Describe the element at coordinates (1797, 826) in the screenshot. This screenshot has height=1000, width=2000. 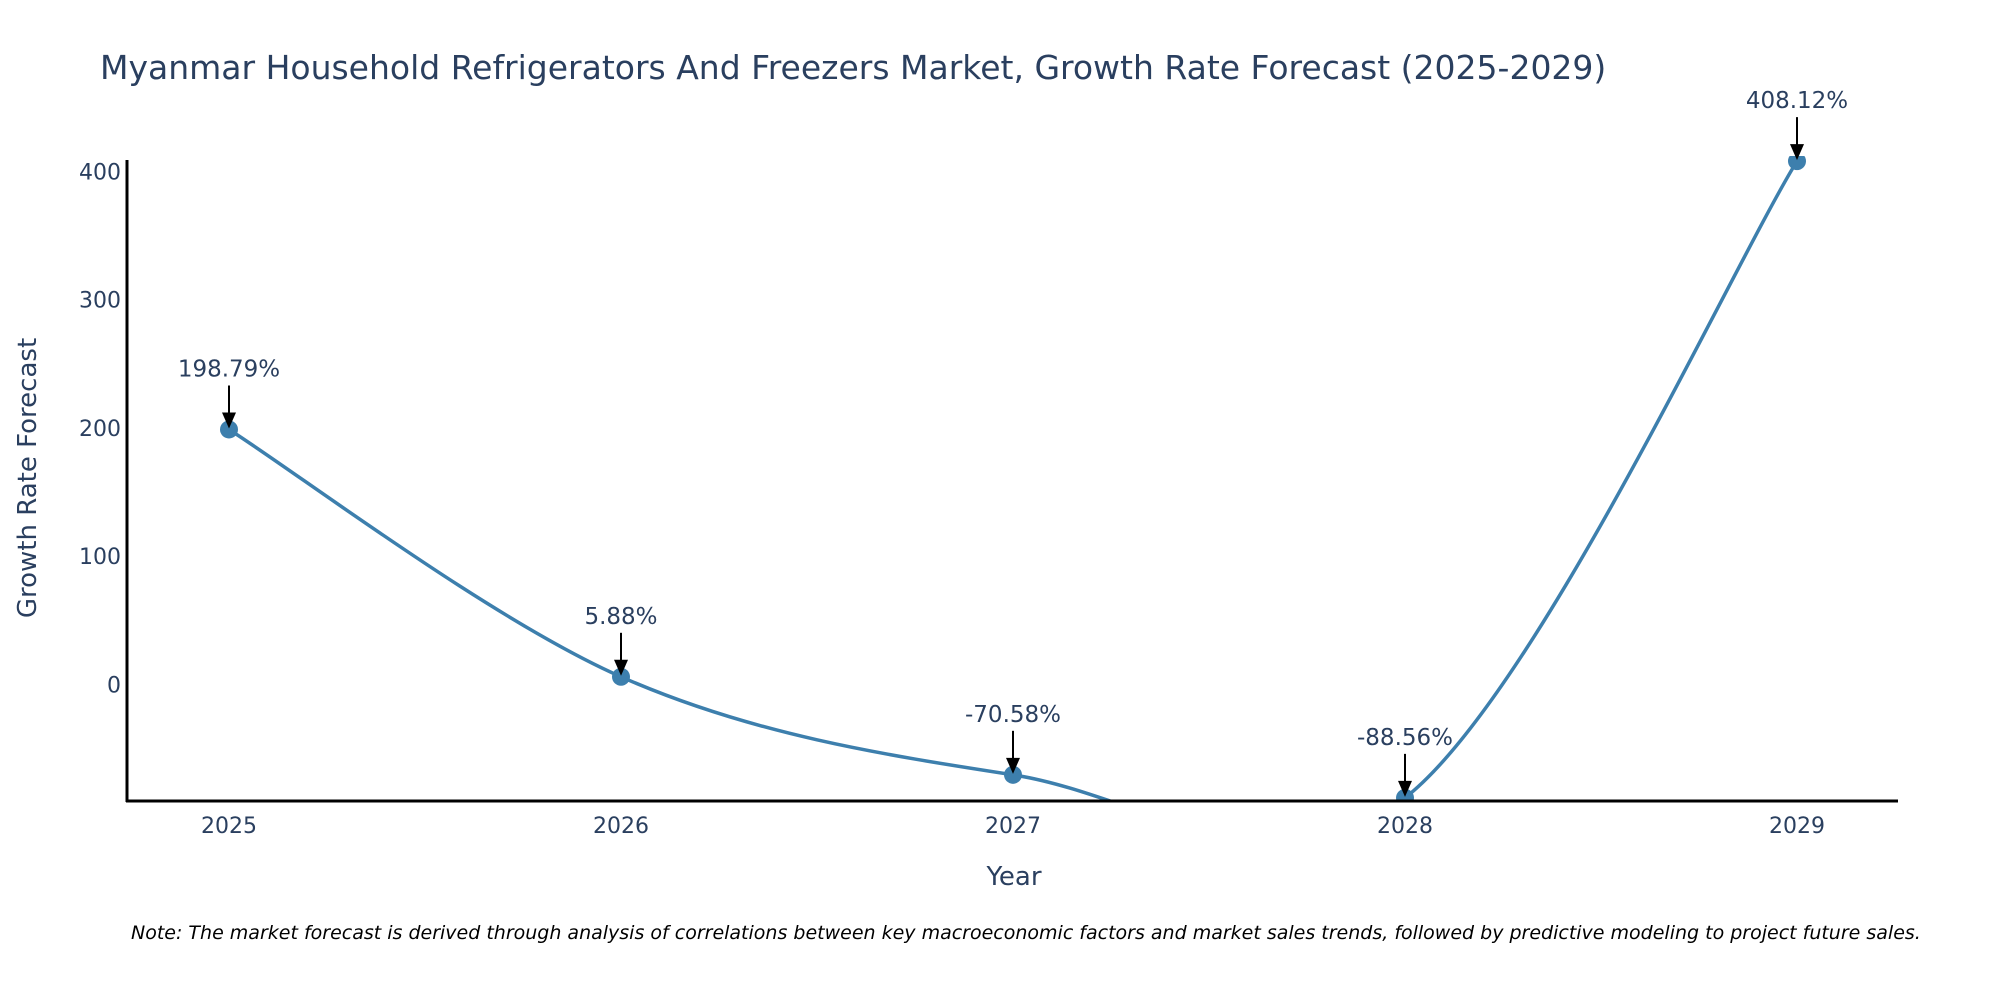
I see `x-tick-label: 2029` at that location.